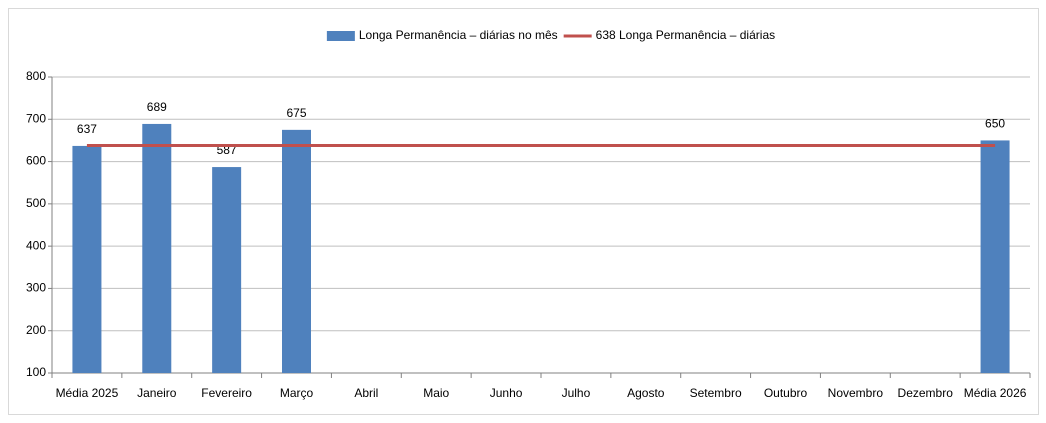 The height and width of the screenshot is (423, 1046). I want to click on x-tick-label: Abril, so click(366, 393).